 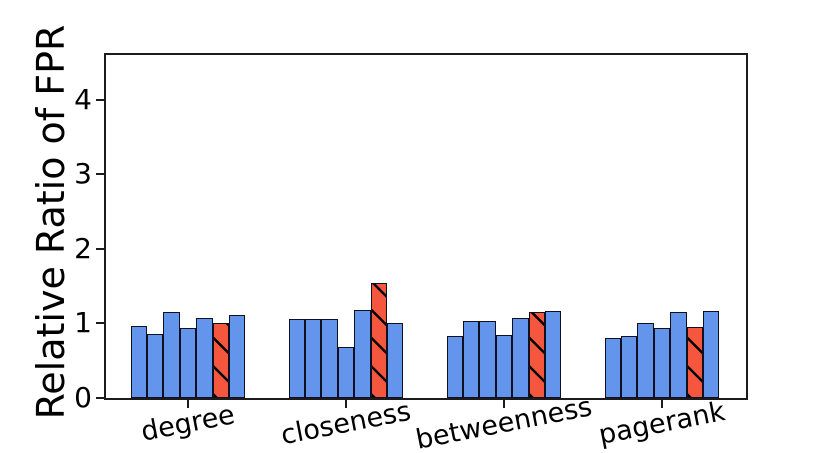 I want to click on y-tick-label: 2, so click(x=83, y=248).